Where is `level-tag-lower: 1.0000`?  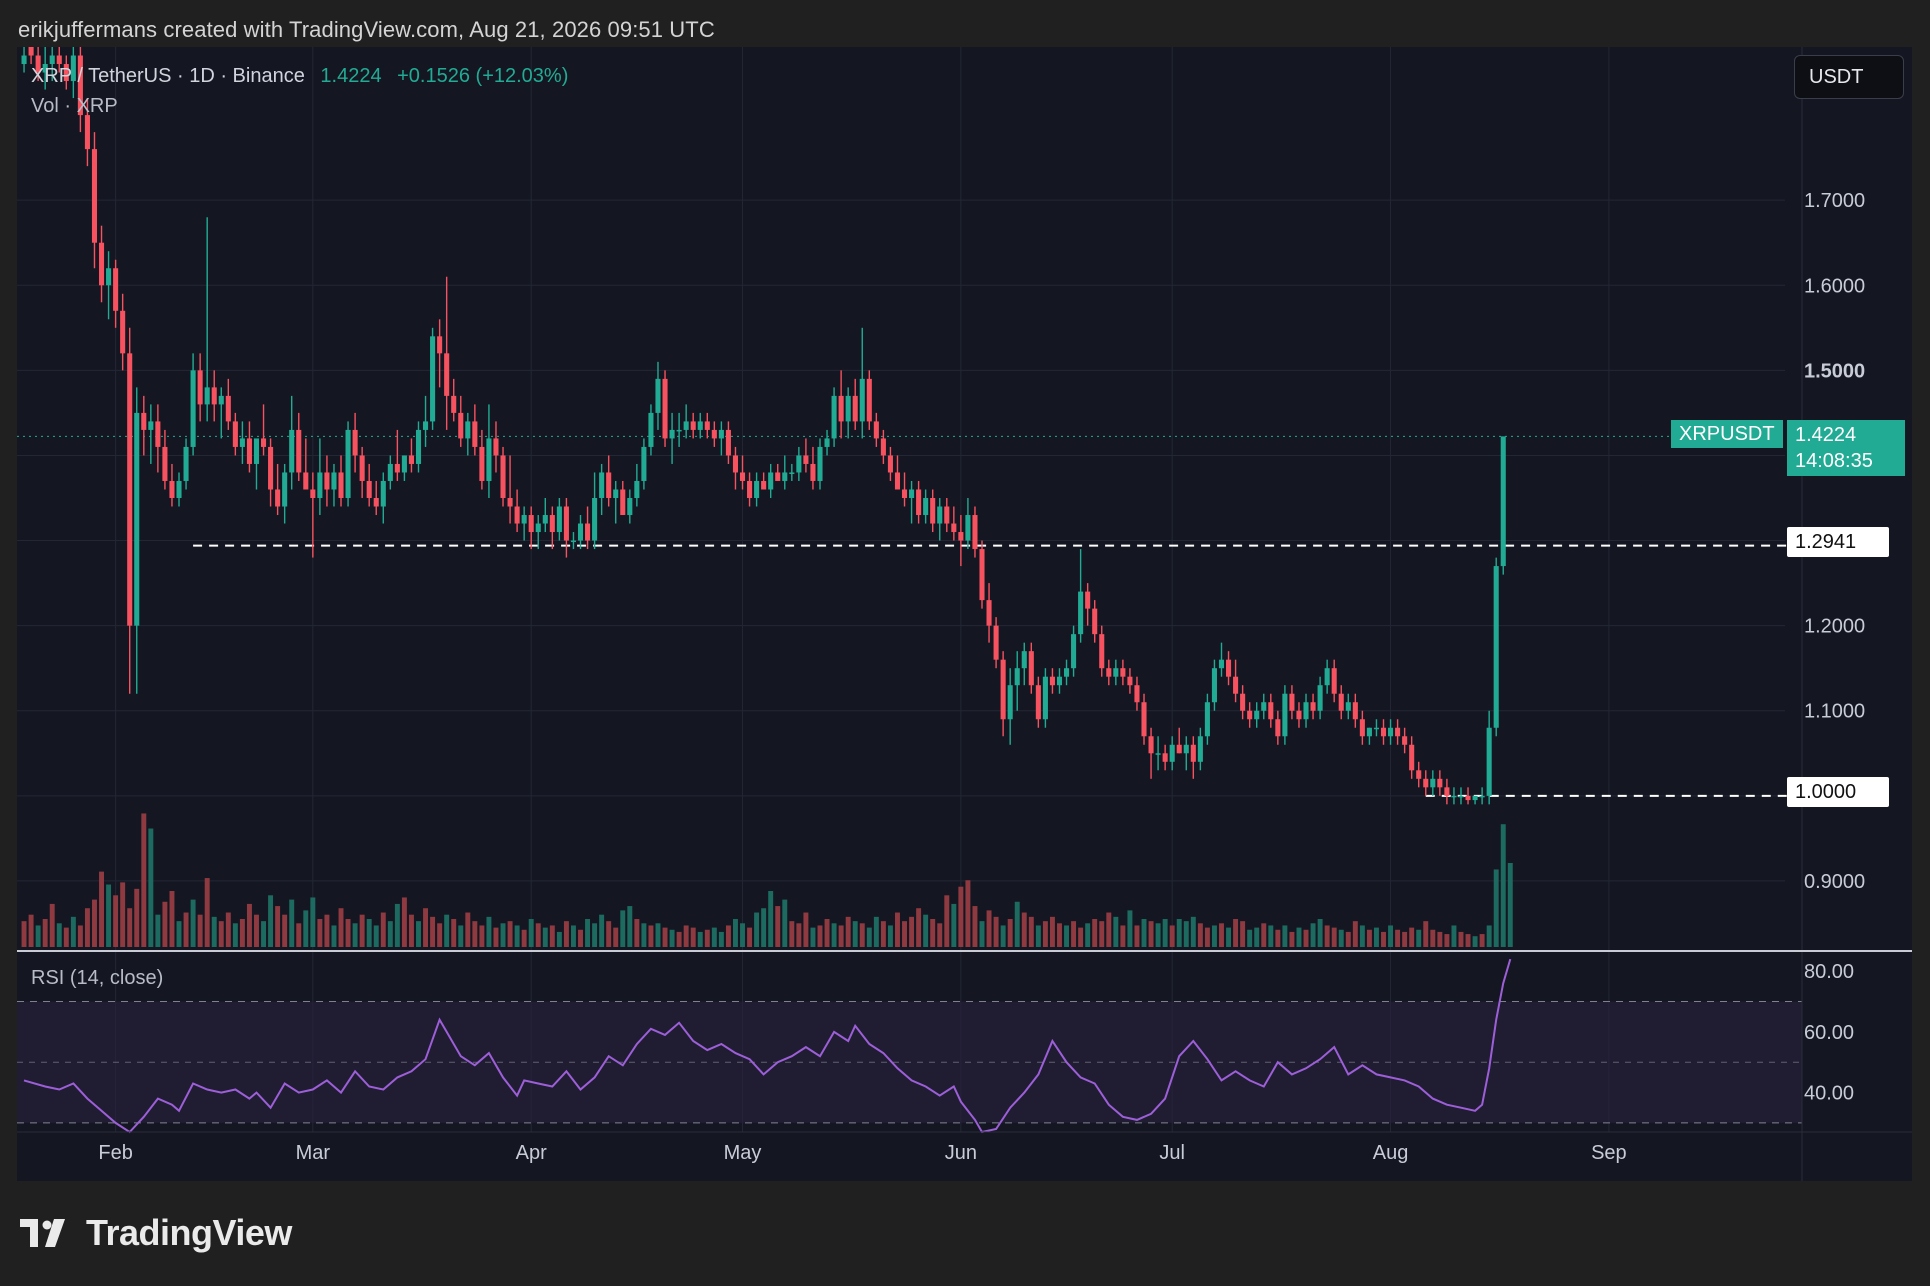 level-tag-lower: 1.0000 is located at coordinates (1838, 792).